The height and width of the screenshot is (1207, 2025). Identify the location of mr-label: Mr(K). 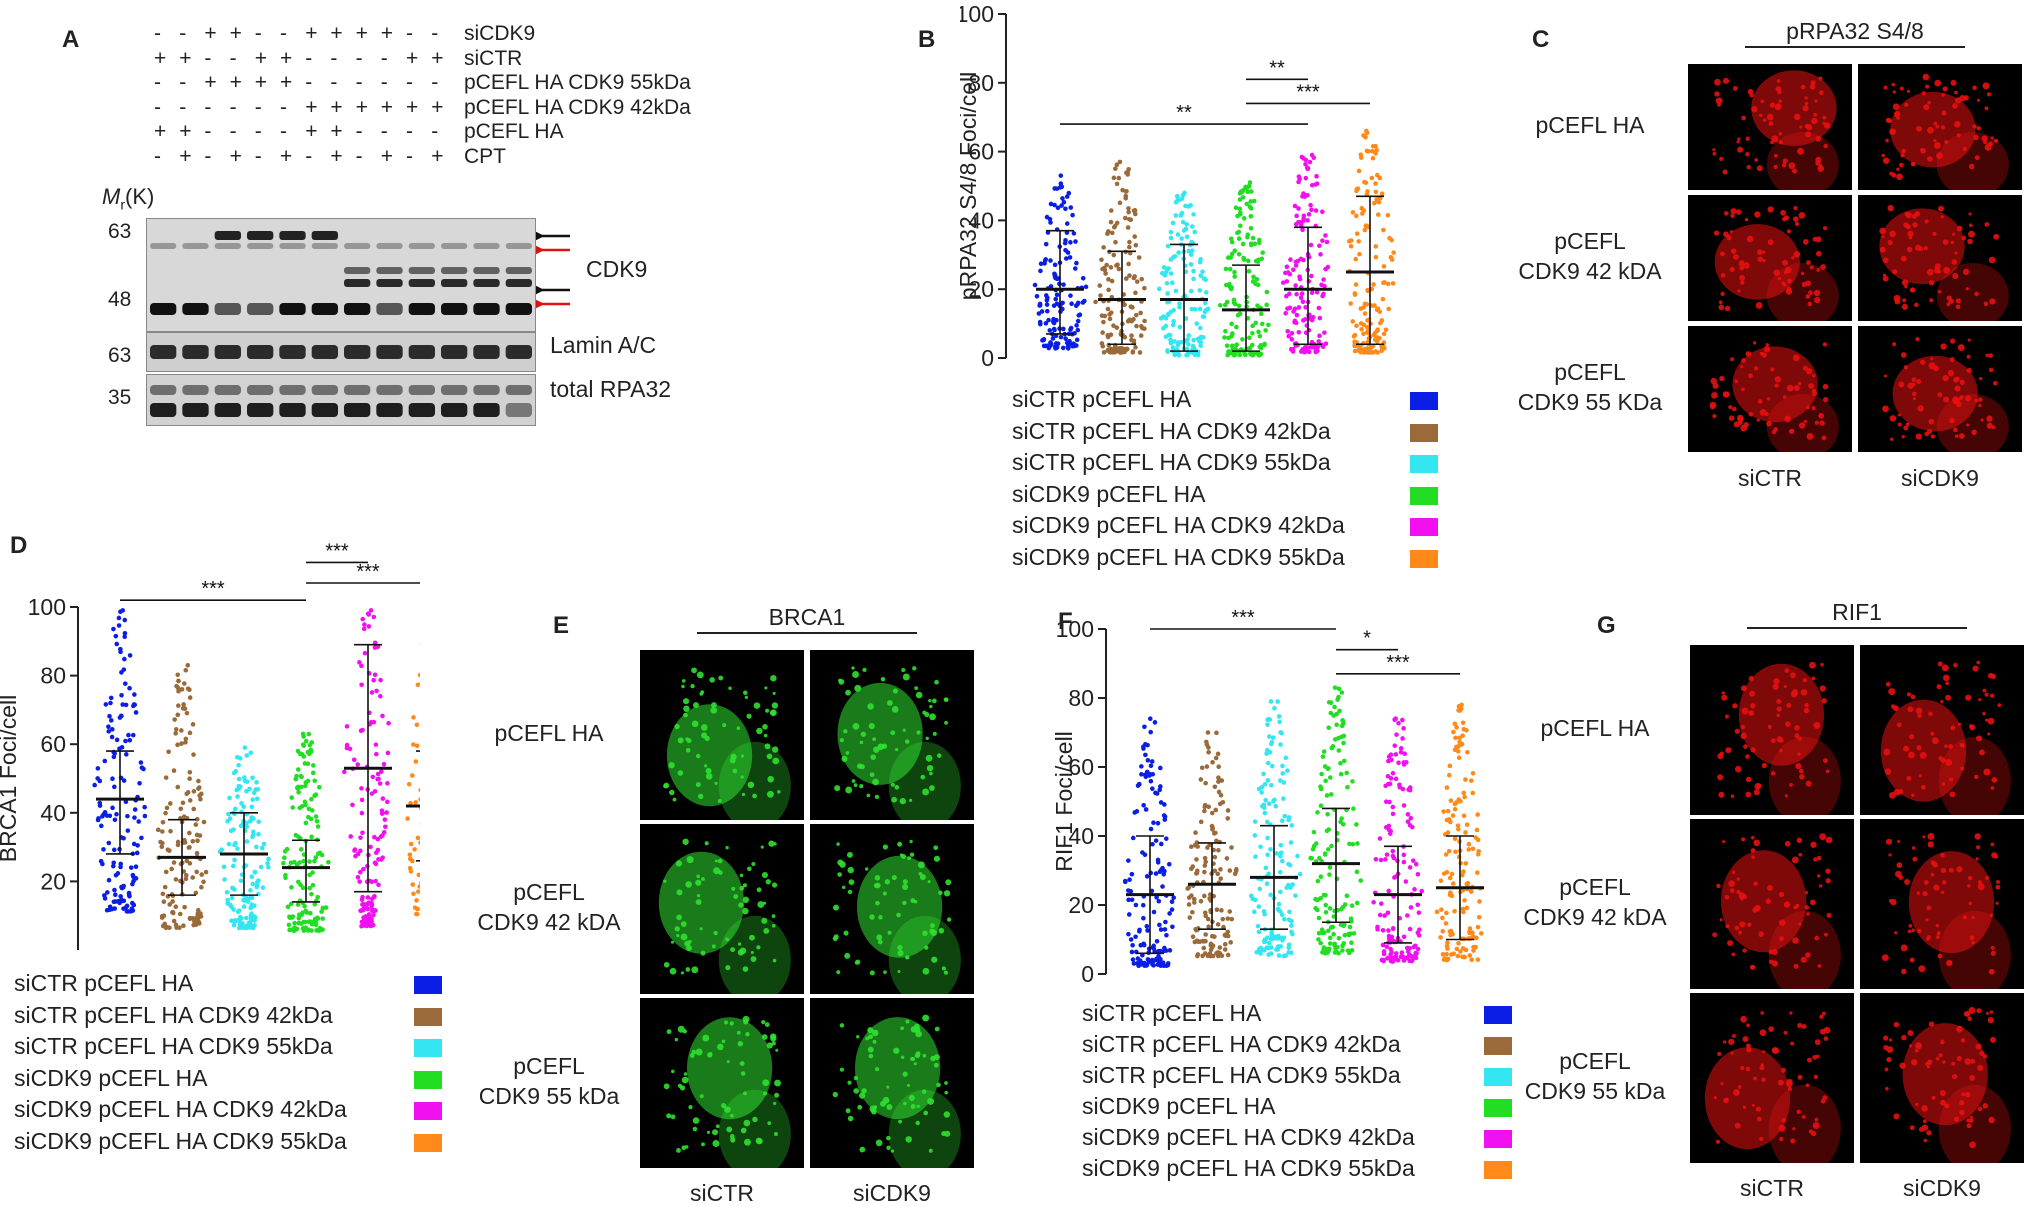
(128, 198).